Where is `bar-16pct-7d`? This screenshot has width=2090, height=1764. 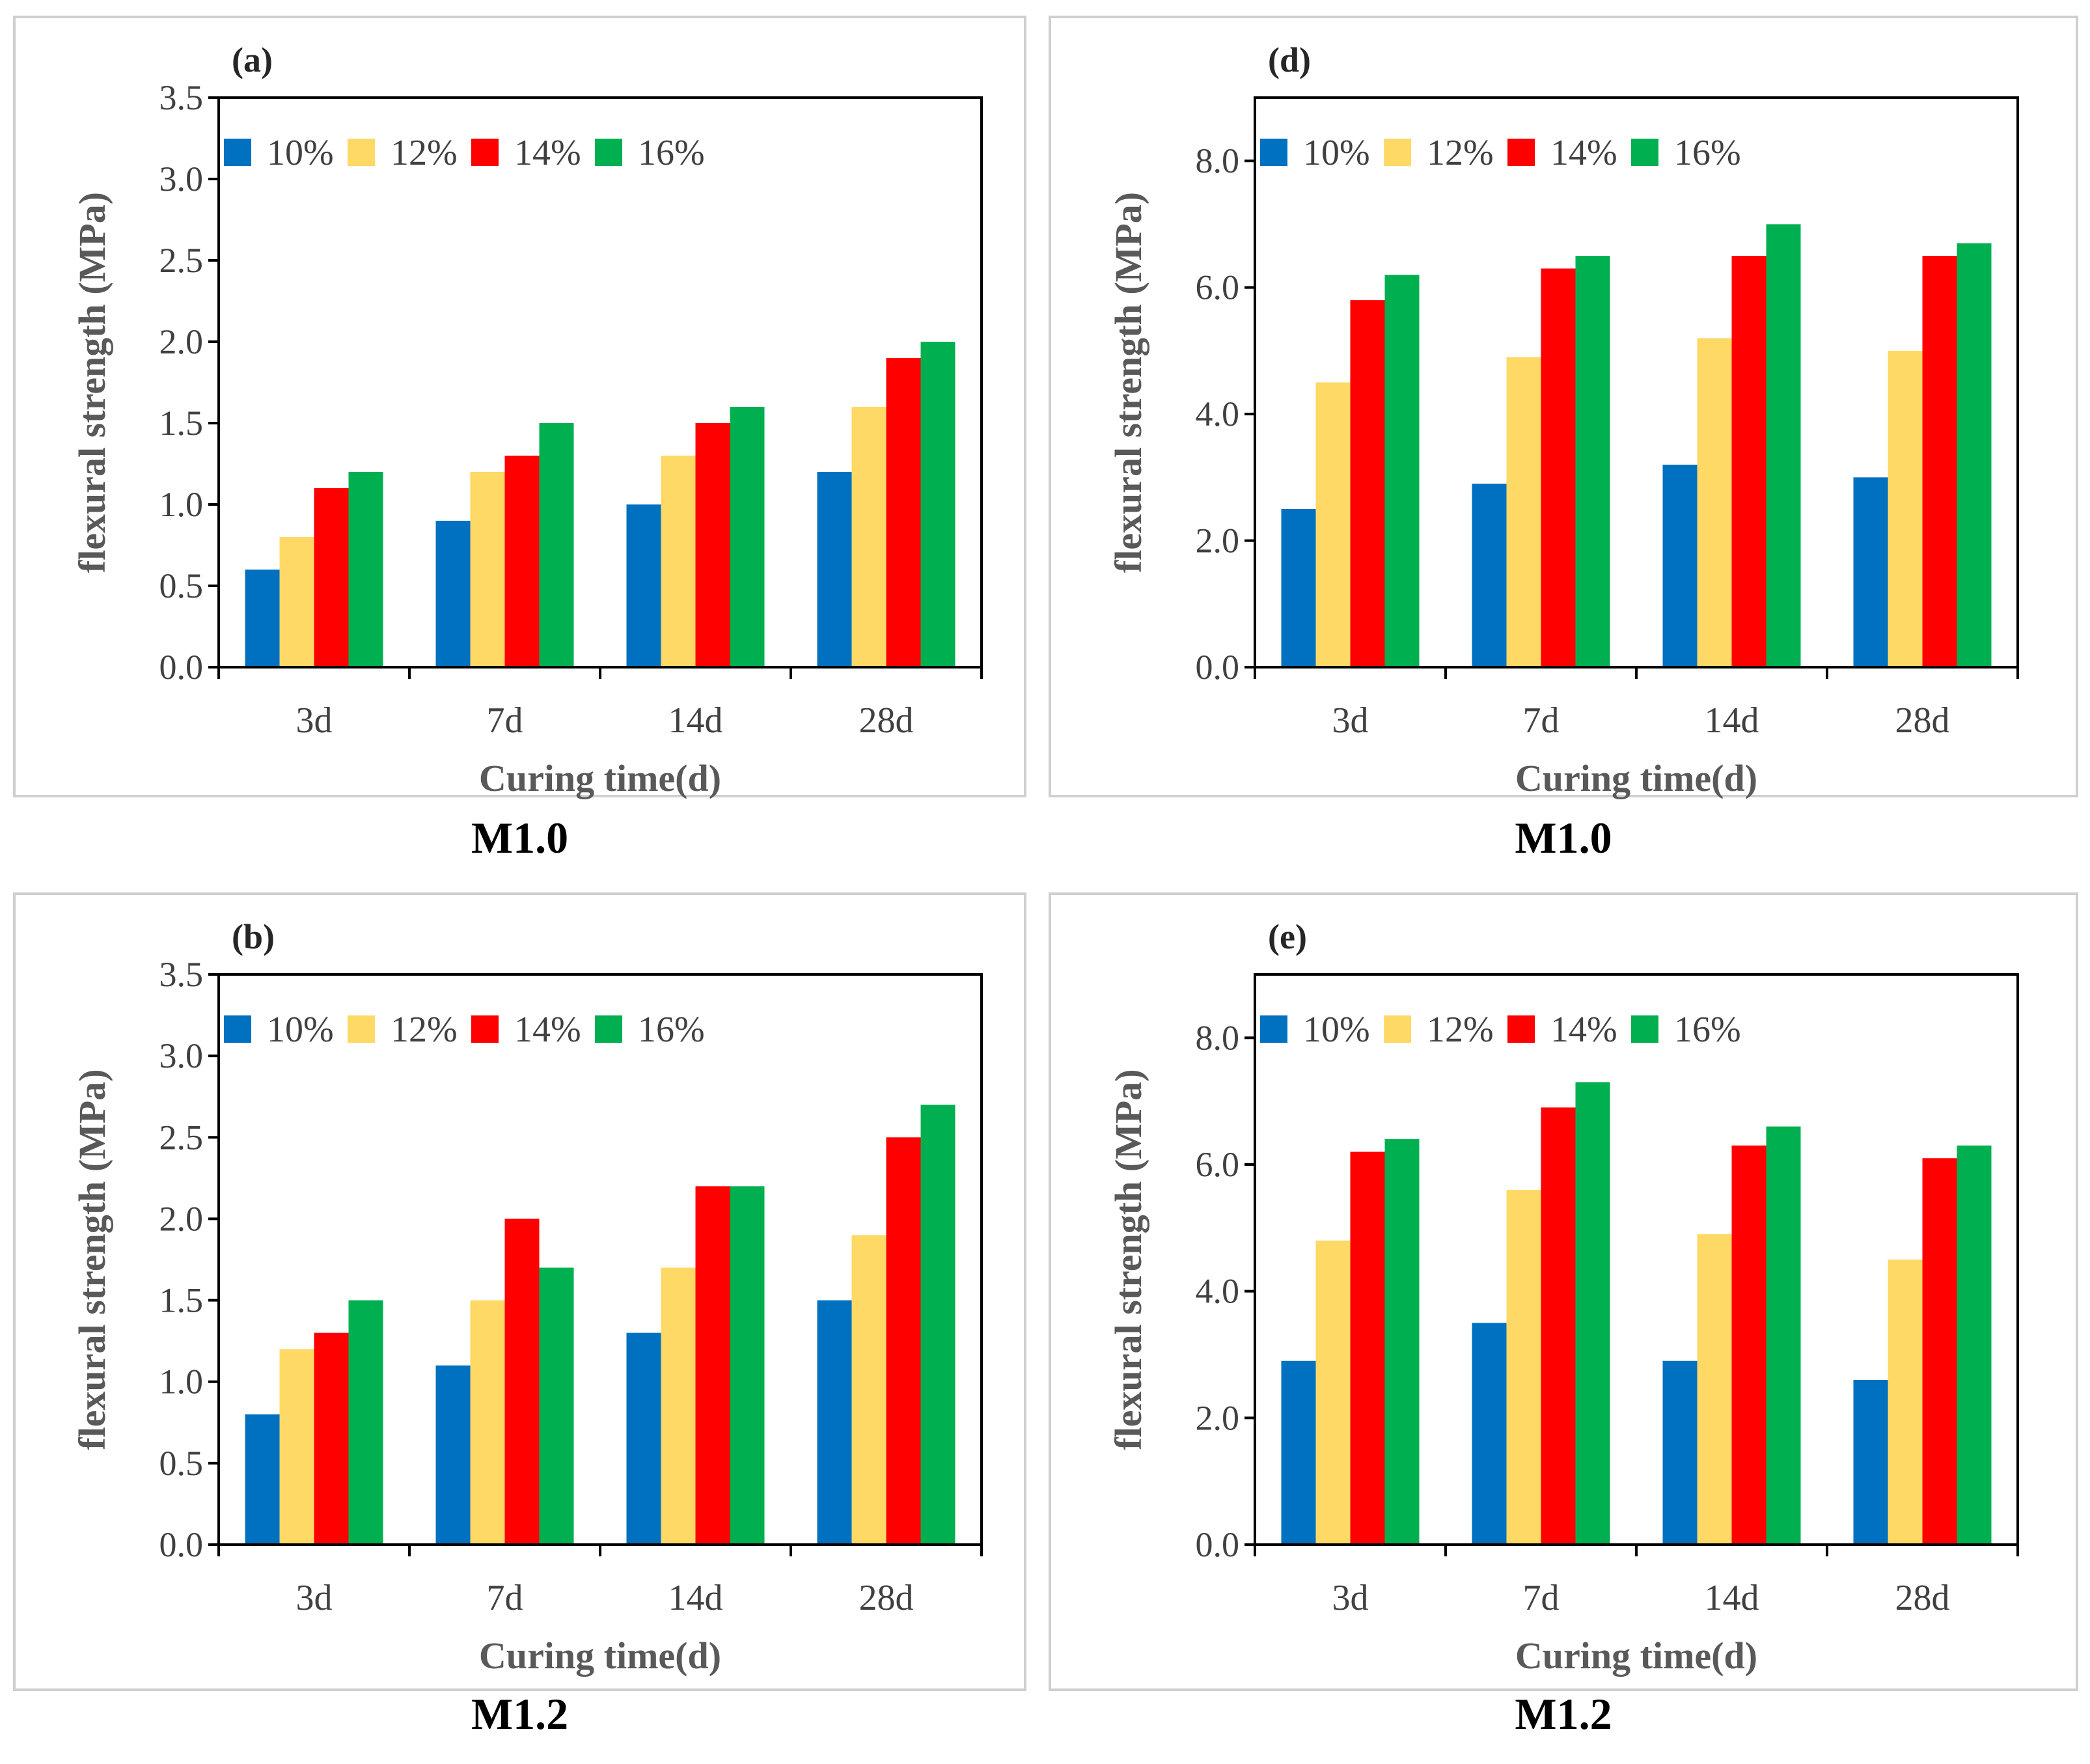
bar-16pct-7d is located at coordinates (556, 1406).